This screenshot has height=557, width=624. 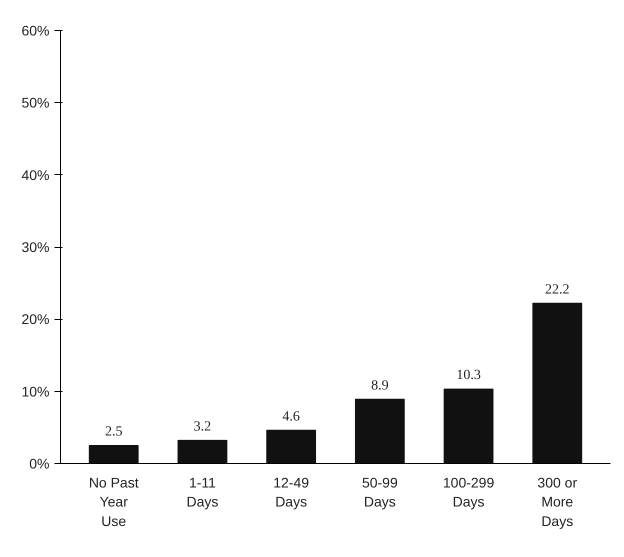 What do you see at coordinates (113, 432) in the screenshot?
I see `data-label: 2.5` at bounding box center [113, 432].